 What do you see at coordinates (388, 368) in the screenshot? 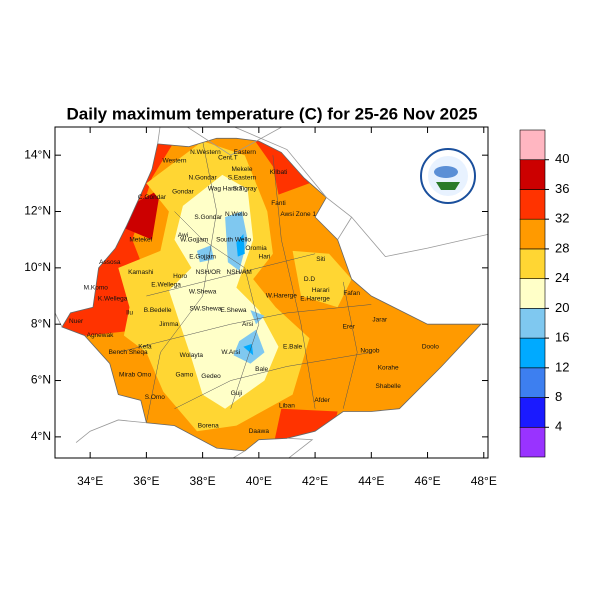
I see `region-label: Korahe` at bounding box center [388, 368].